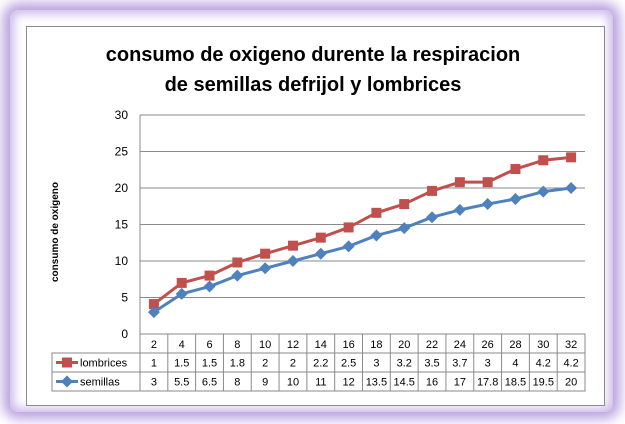 Image resolution: width=625 pixels, height=424 pixels. I want to click on table-cell-semillas: 19.5, so click(543, 383).